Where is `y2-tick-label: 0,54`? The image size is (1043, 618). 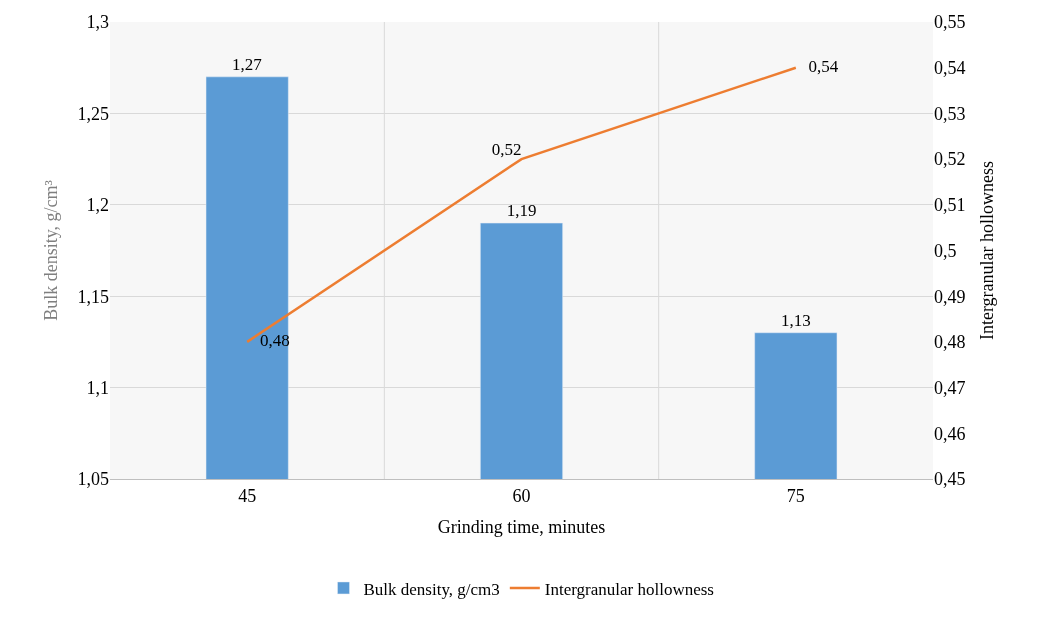 y2-tick-label: 0,54 is located at coordinates (950, 68).